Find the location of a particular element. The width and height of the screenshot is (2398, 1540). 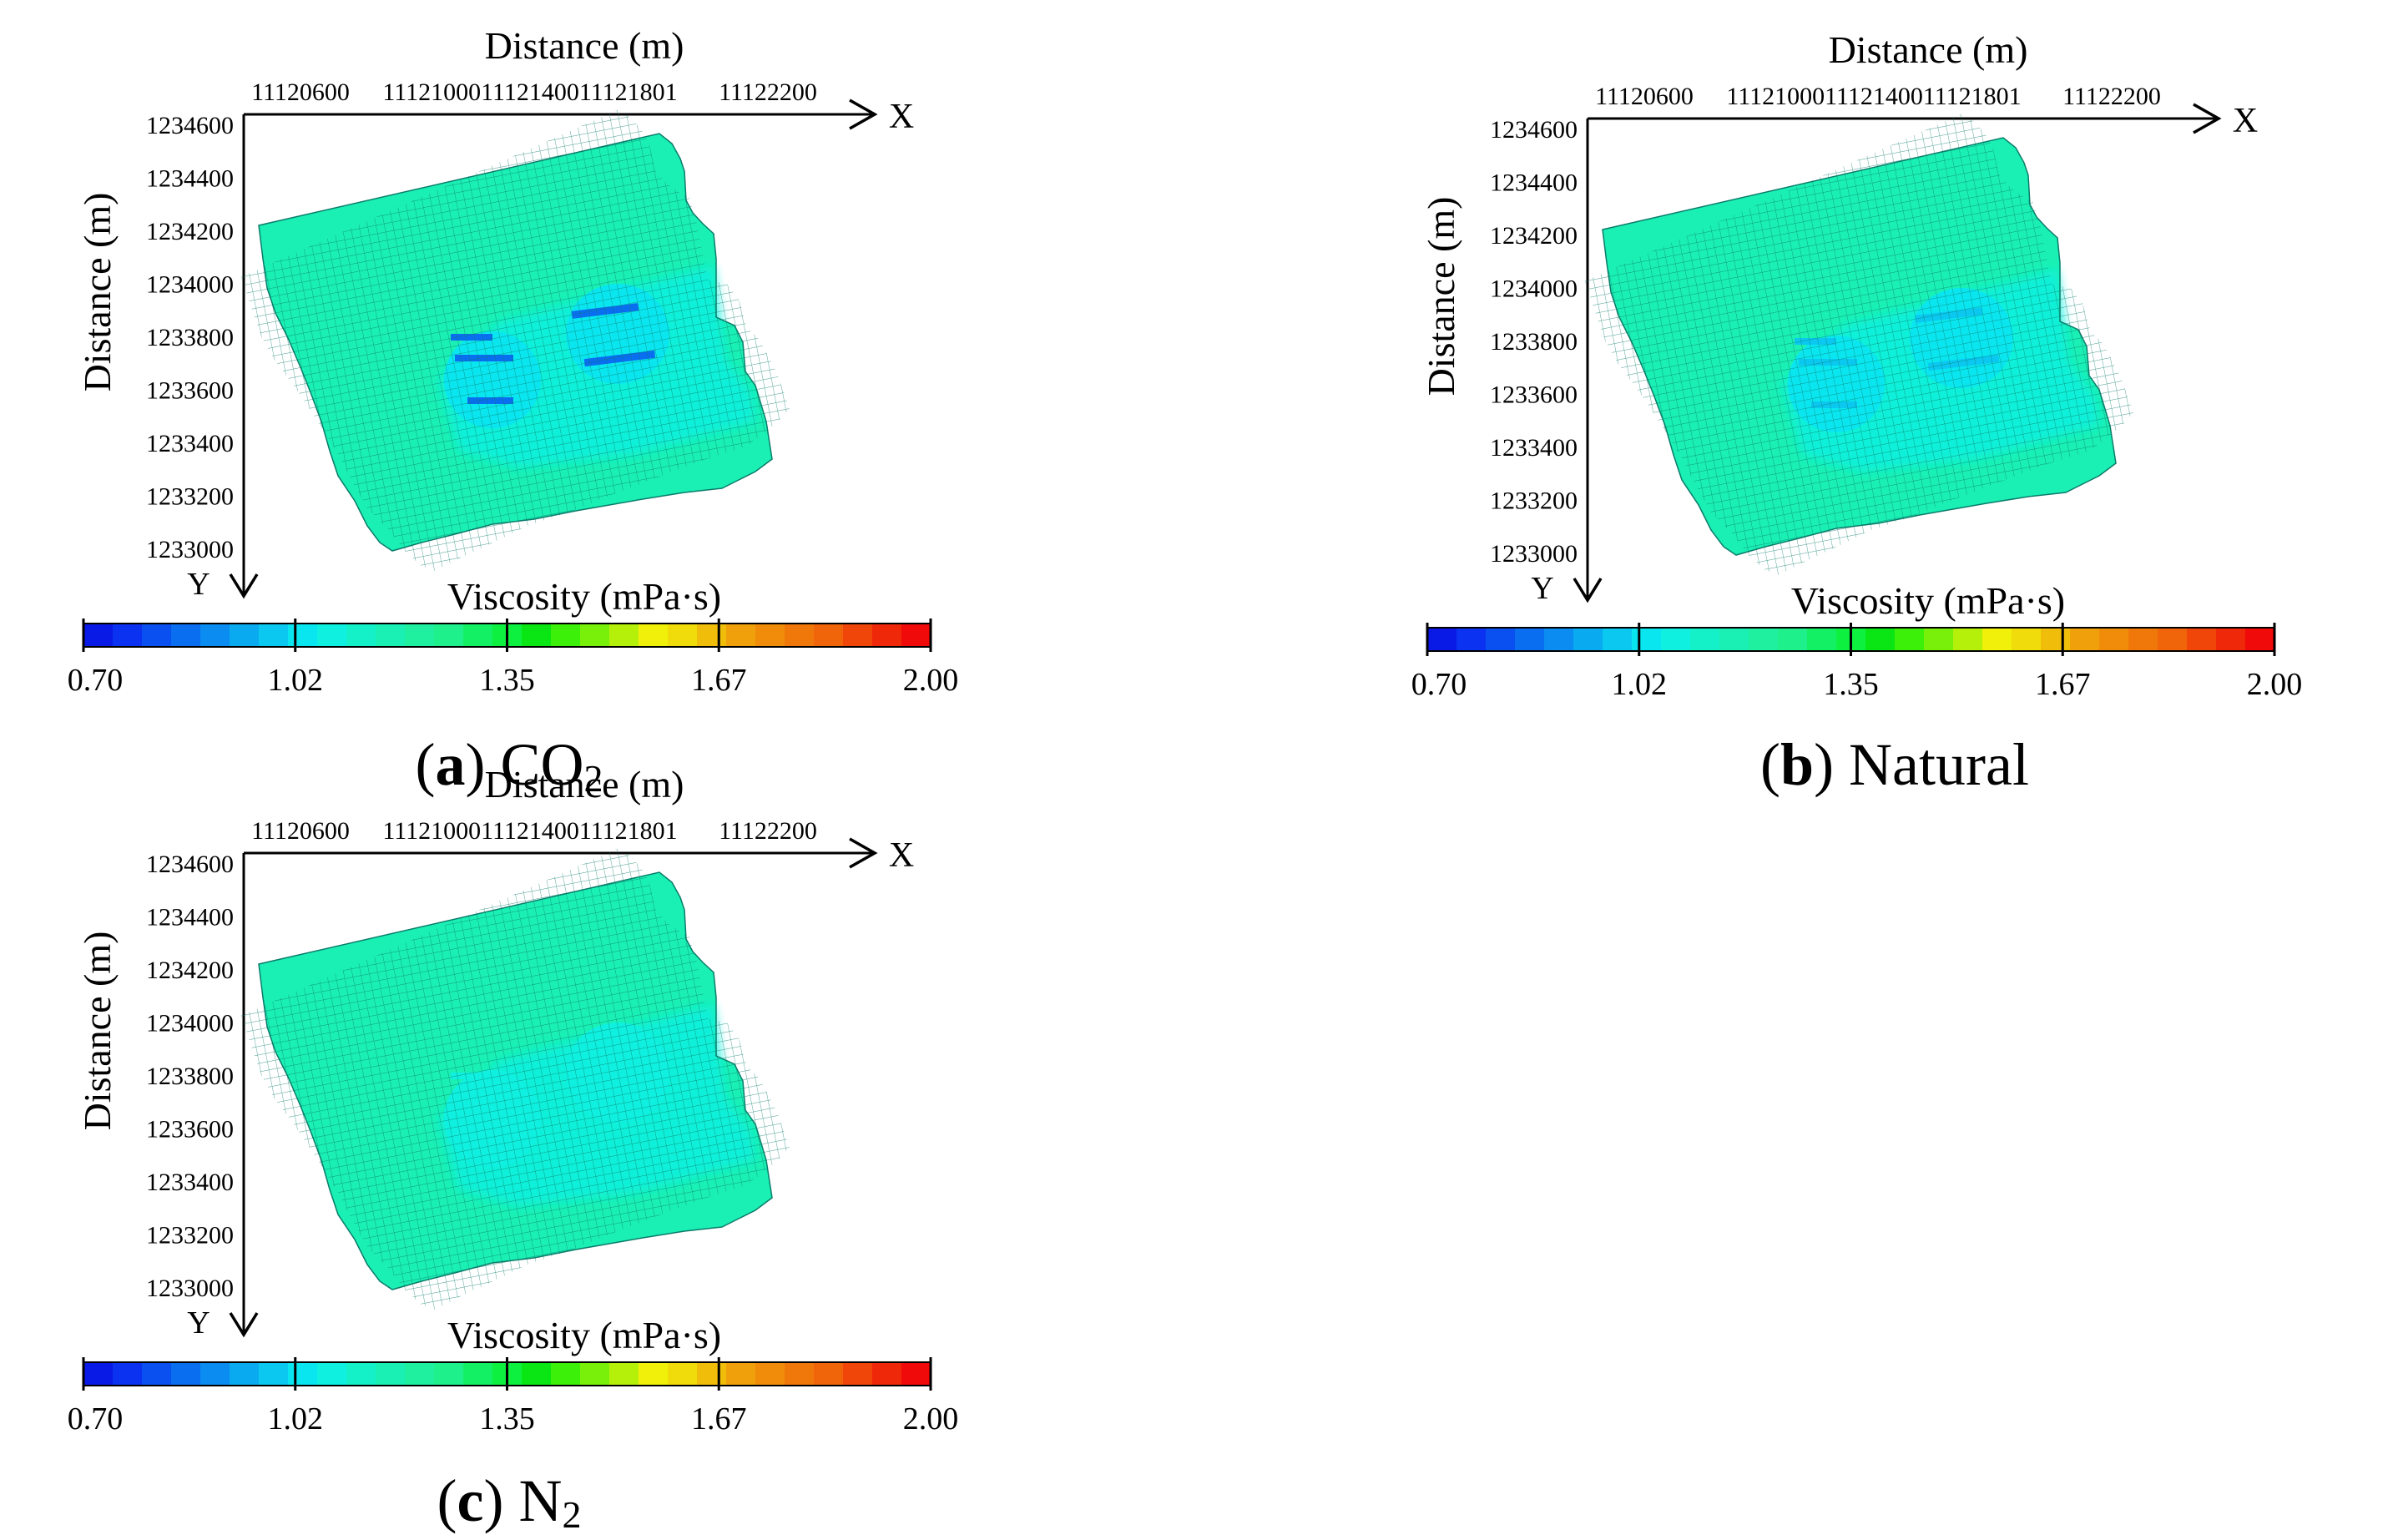

y-axis-arrowhead is located at coordinates (244, 1325).